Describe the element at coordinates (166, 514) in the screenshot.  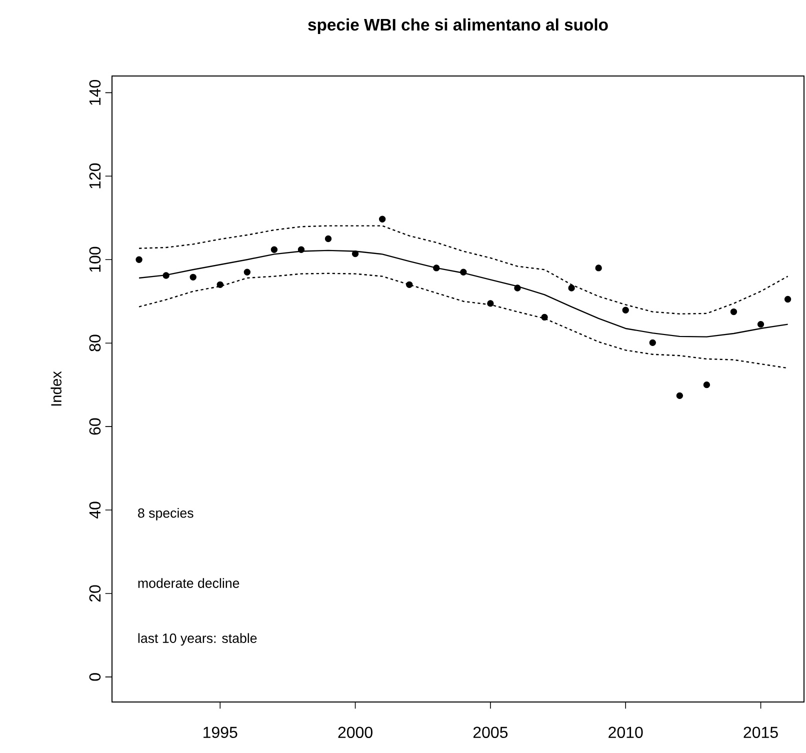
I see `annotation: 8 species` at that location.